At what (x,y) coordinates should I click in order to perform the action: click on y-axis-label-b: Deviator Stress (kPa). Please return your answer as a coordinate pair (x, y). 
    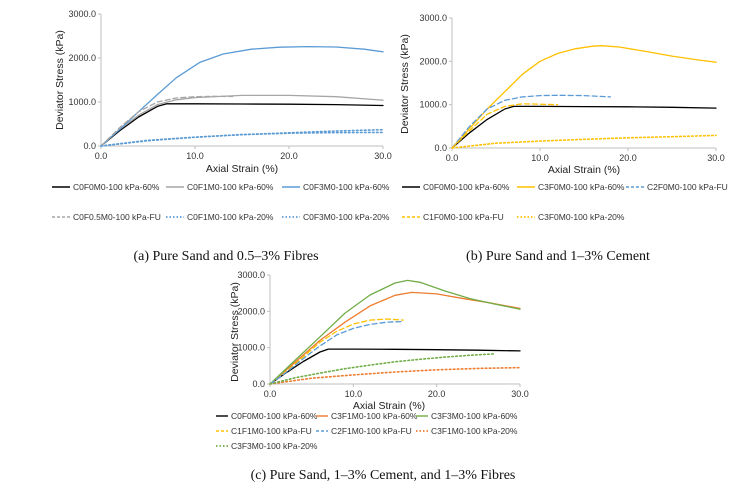
    Looking at the image, I should click on (405, 84).